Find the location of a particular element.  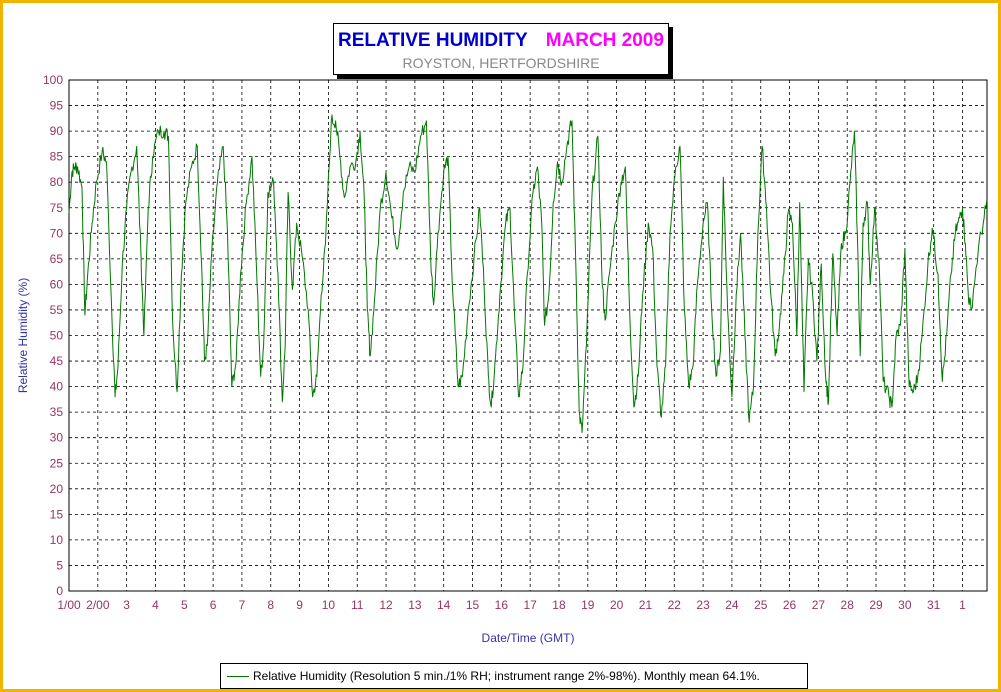

x-tick-label: 16 is located at coordinates (502, 605).